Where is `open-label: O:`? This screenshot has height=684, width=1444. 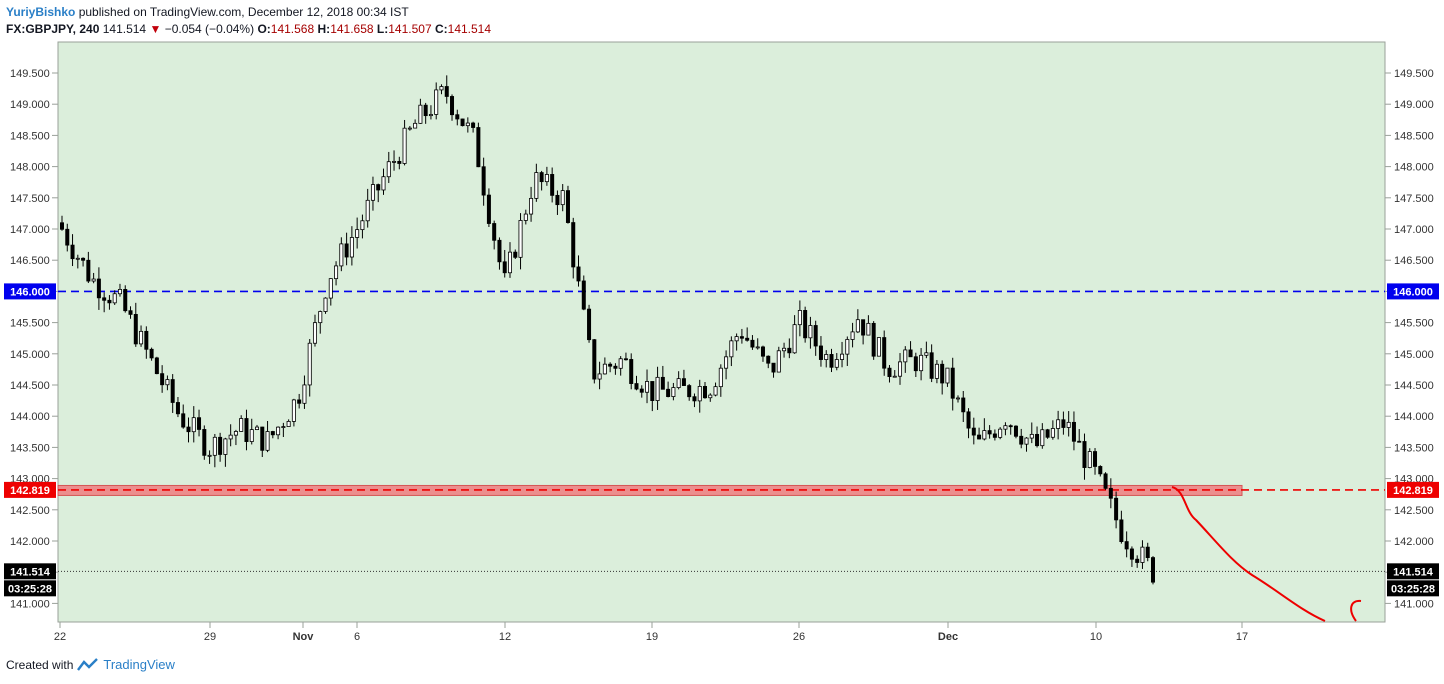
open-label: O: is located at coordinates (264, 29).